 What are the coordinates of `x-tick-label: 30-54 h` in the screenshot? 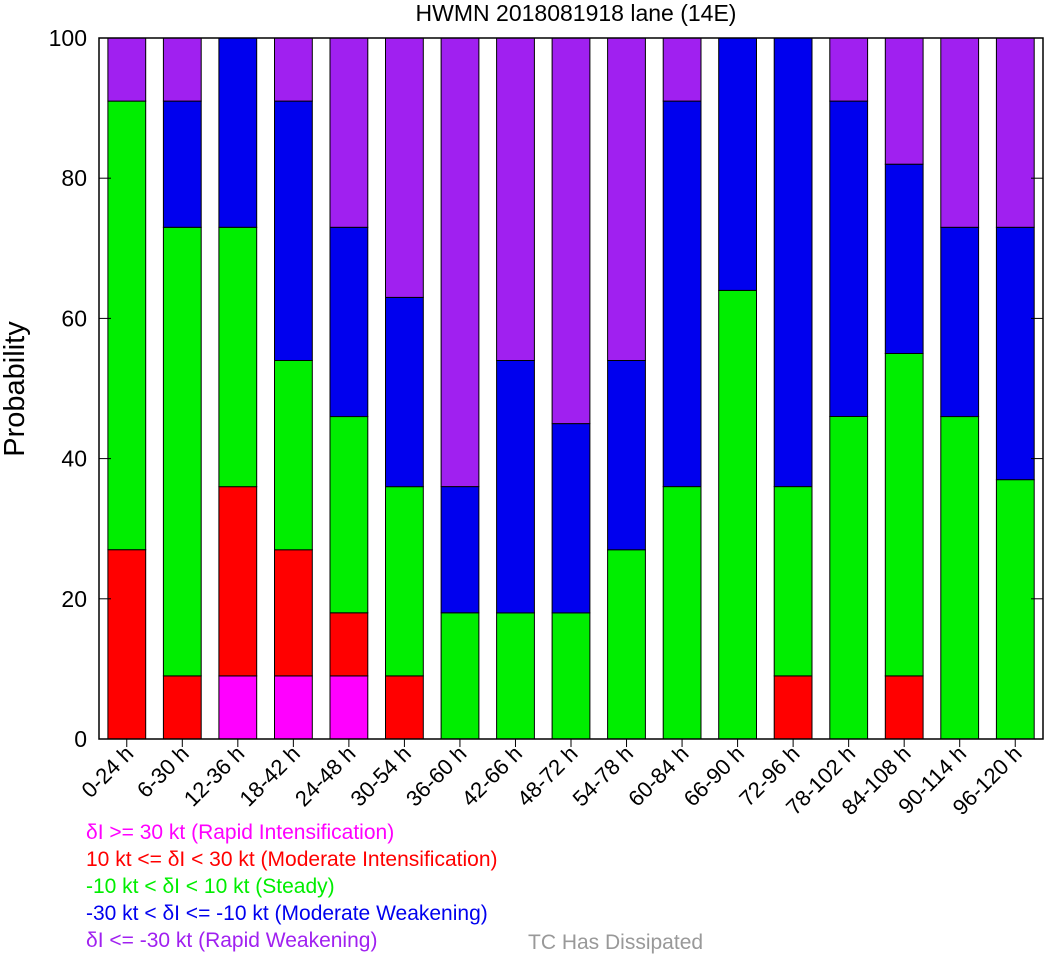 It's located at (380, 776).